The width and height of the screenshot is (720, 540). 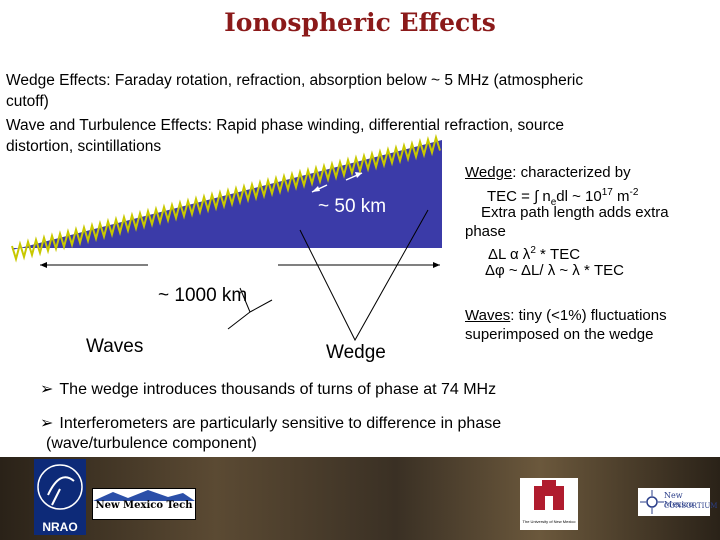 What do you see at coordinates (677, 502) in the screenshot?
I see `nm-consortium-logo: New Mexico CONSORTIUM` at bounding box center [677, 502].